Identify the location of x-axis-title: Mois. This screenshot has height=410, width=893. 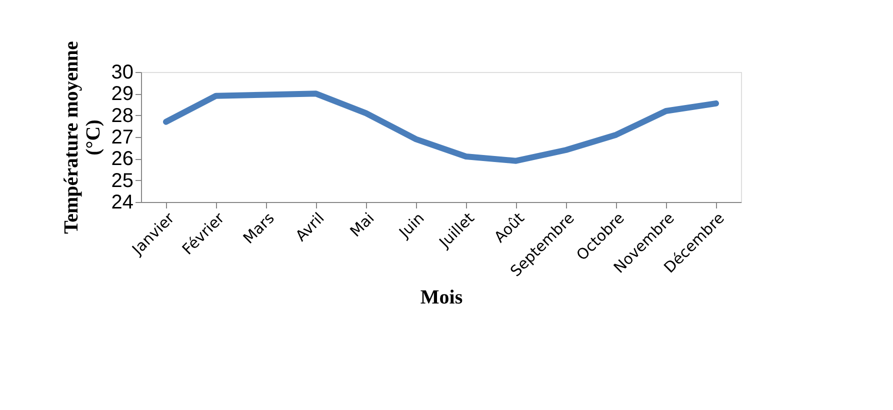
(441, 297).